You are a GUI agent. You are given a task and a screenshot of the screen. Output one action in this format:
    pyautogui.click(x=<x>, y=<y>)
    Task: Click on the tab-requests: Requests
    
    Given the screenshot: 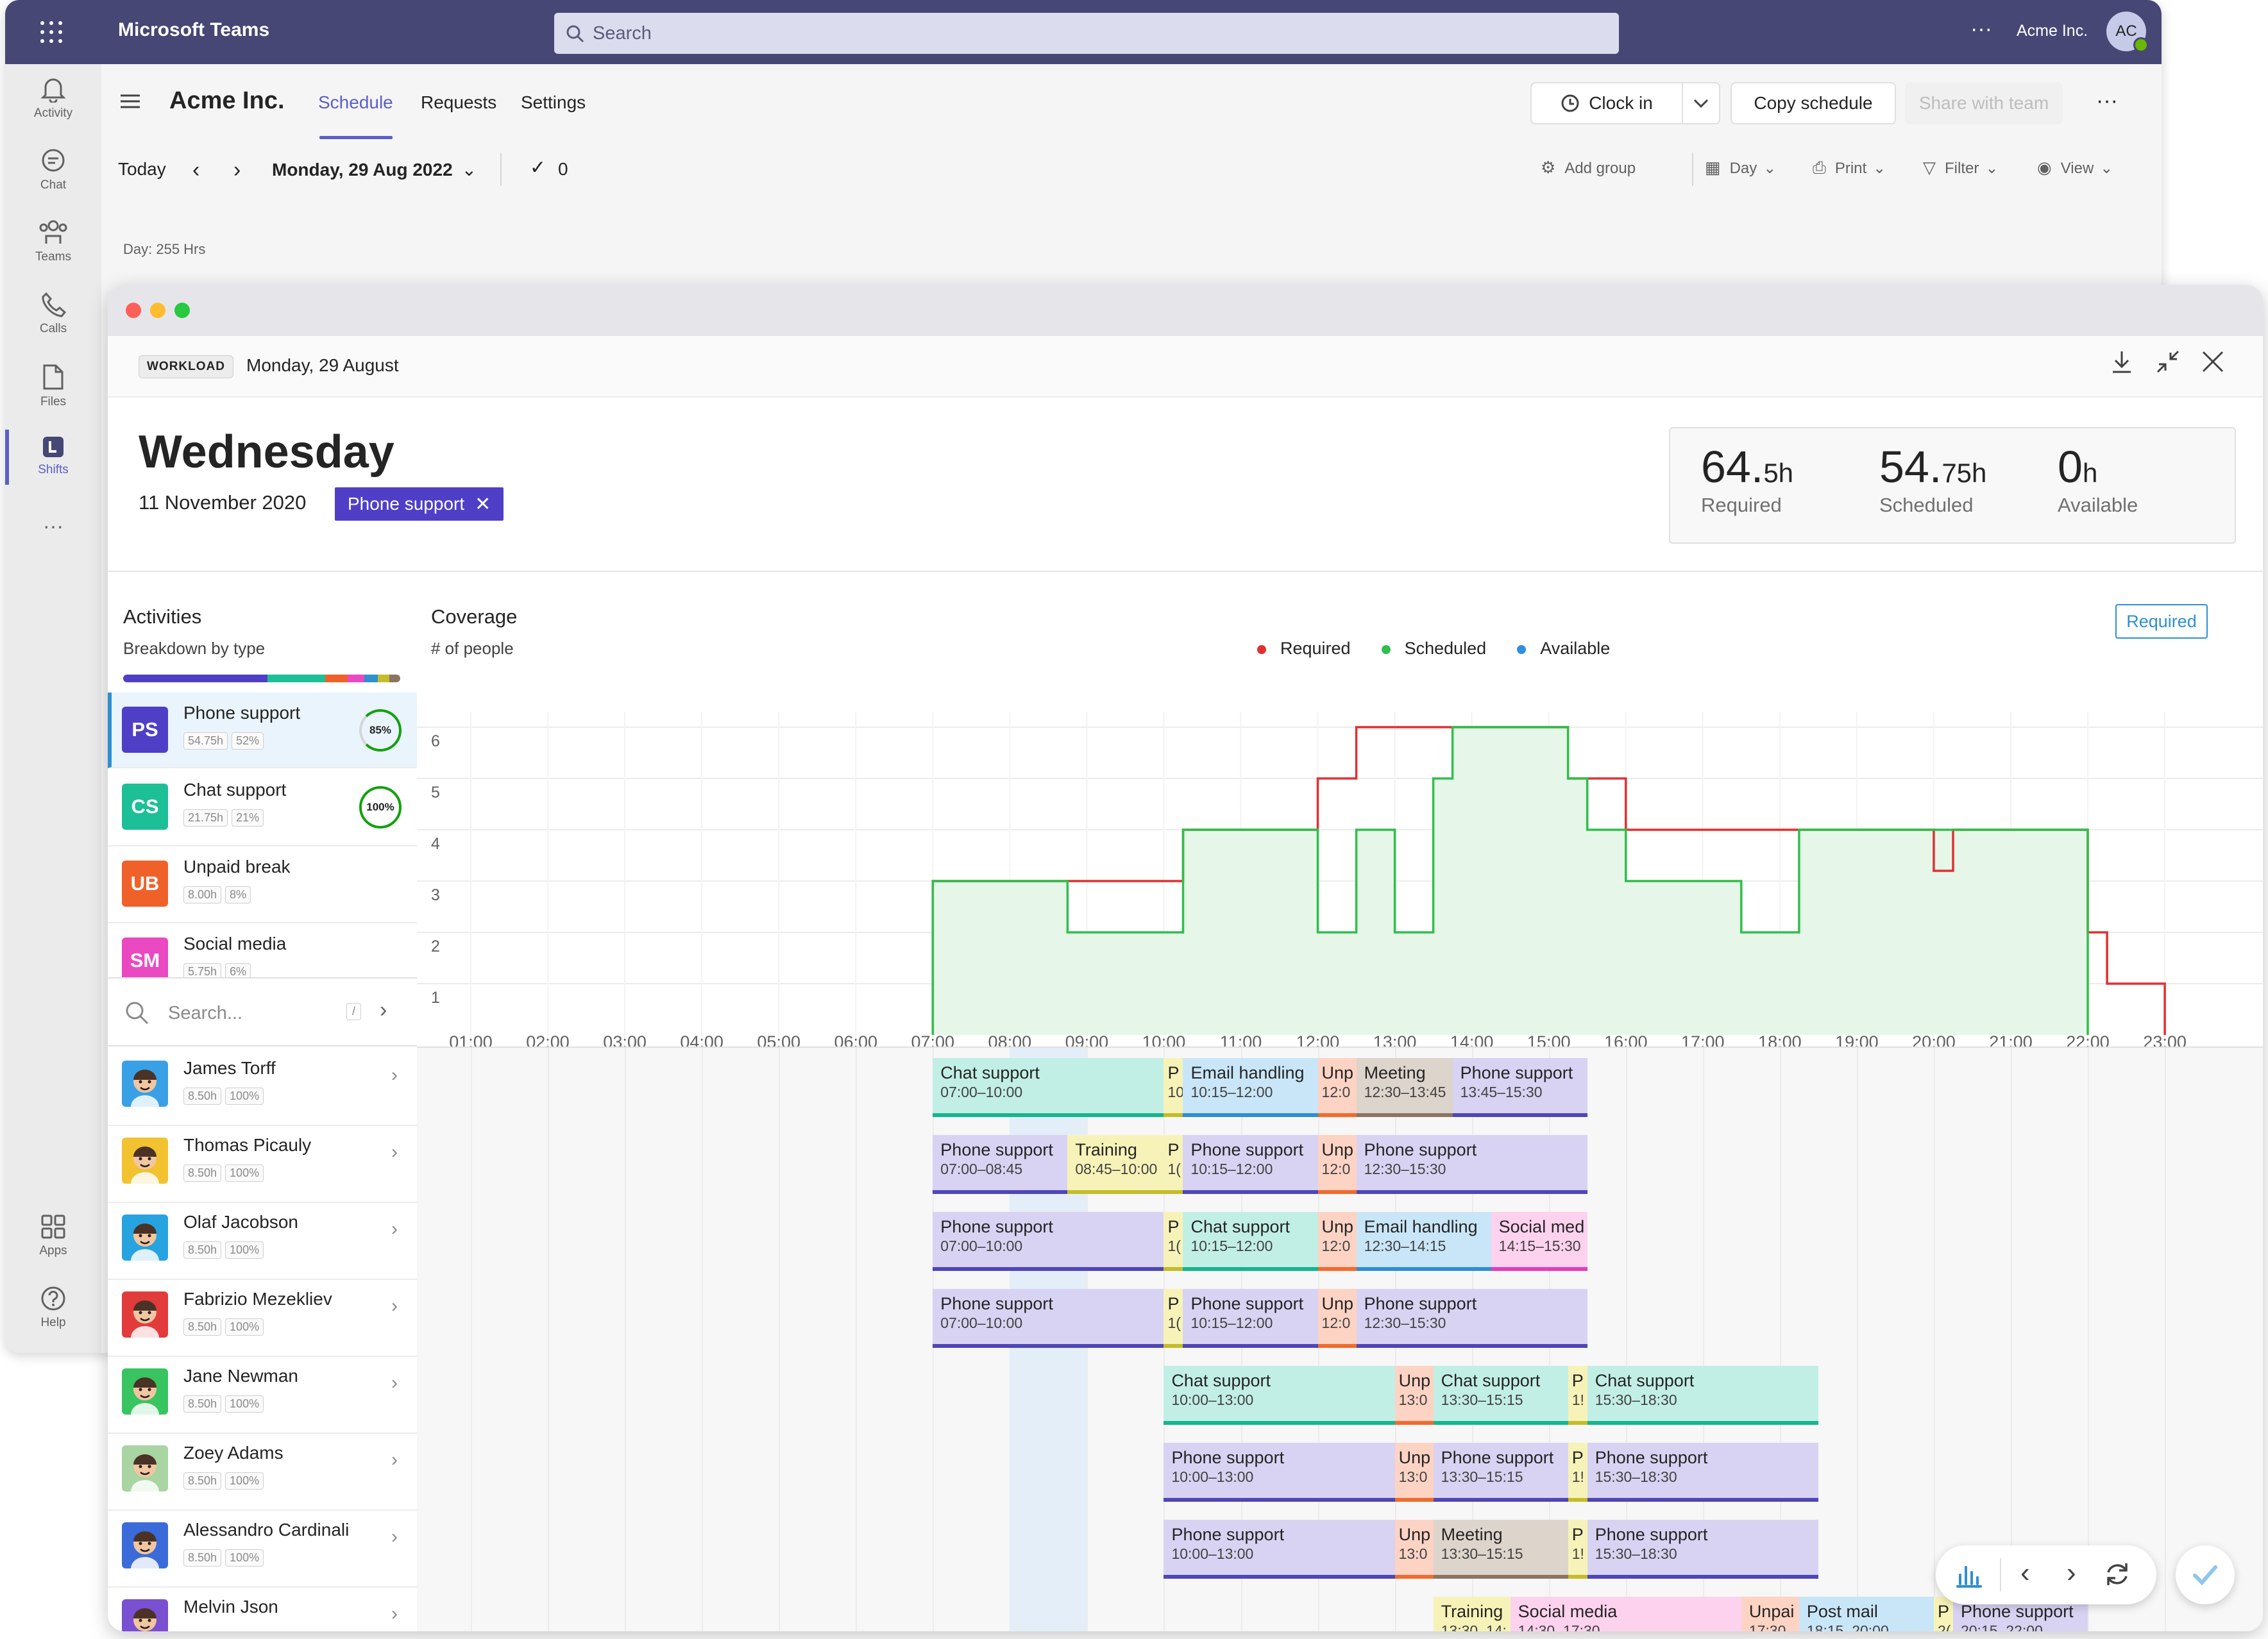 What is the action you would take?
    pyautogui.click(x=459, y=102)
    